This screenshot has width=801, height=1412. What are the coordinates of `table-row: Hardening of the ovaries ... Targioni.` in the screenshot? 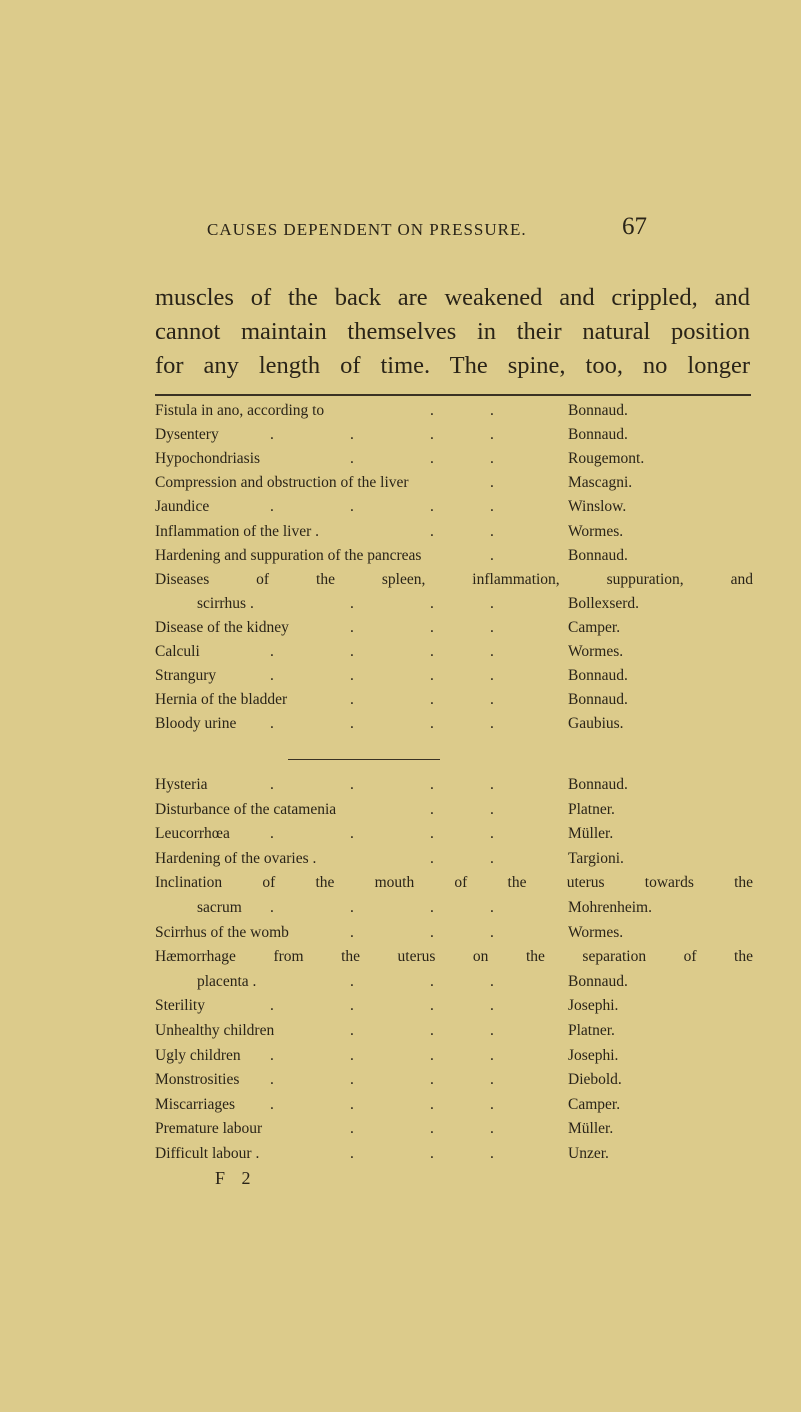 It's located at (455, 861).